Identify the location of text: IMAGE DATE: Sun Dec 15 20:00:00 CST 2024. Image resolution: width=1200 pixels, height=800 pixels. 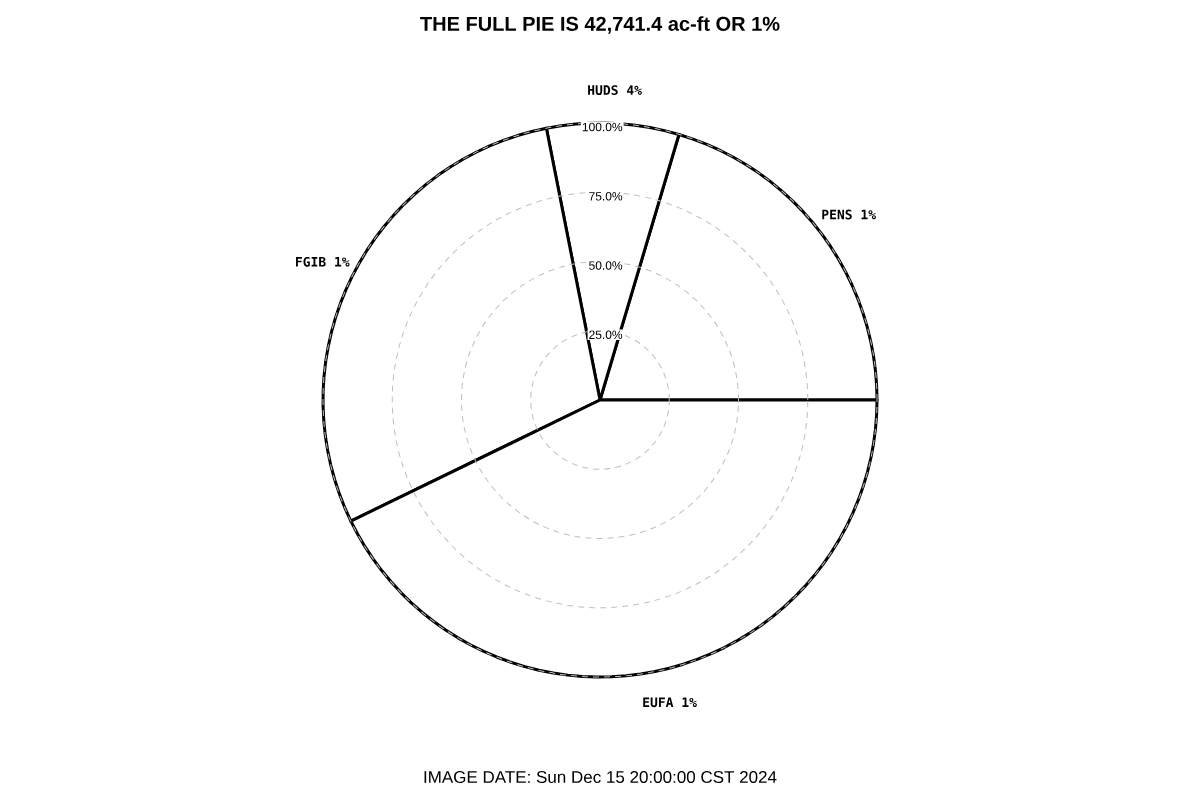
(600, 777).